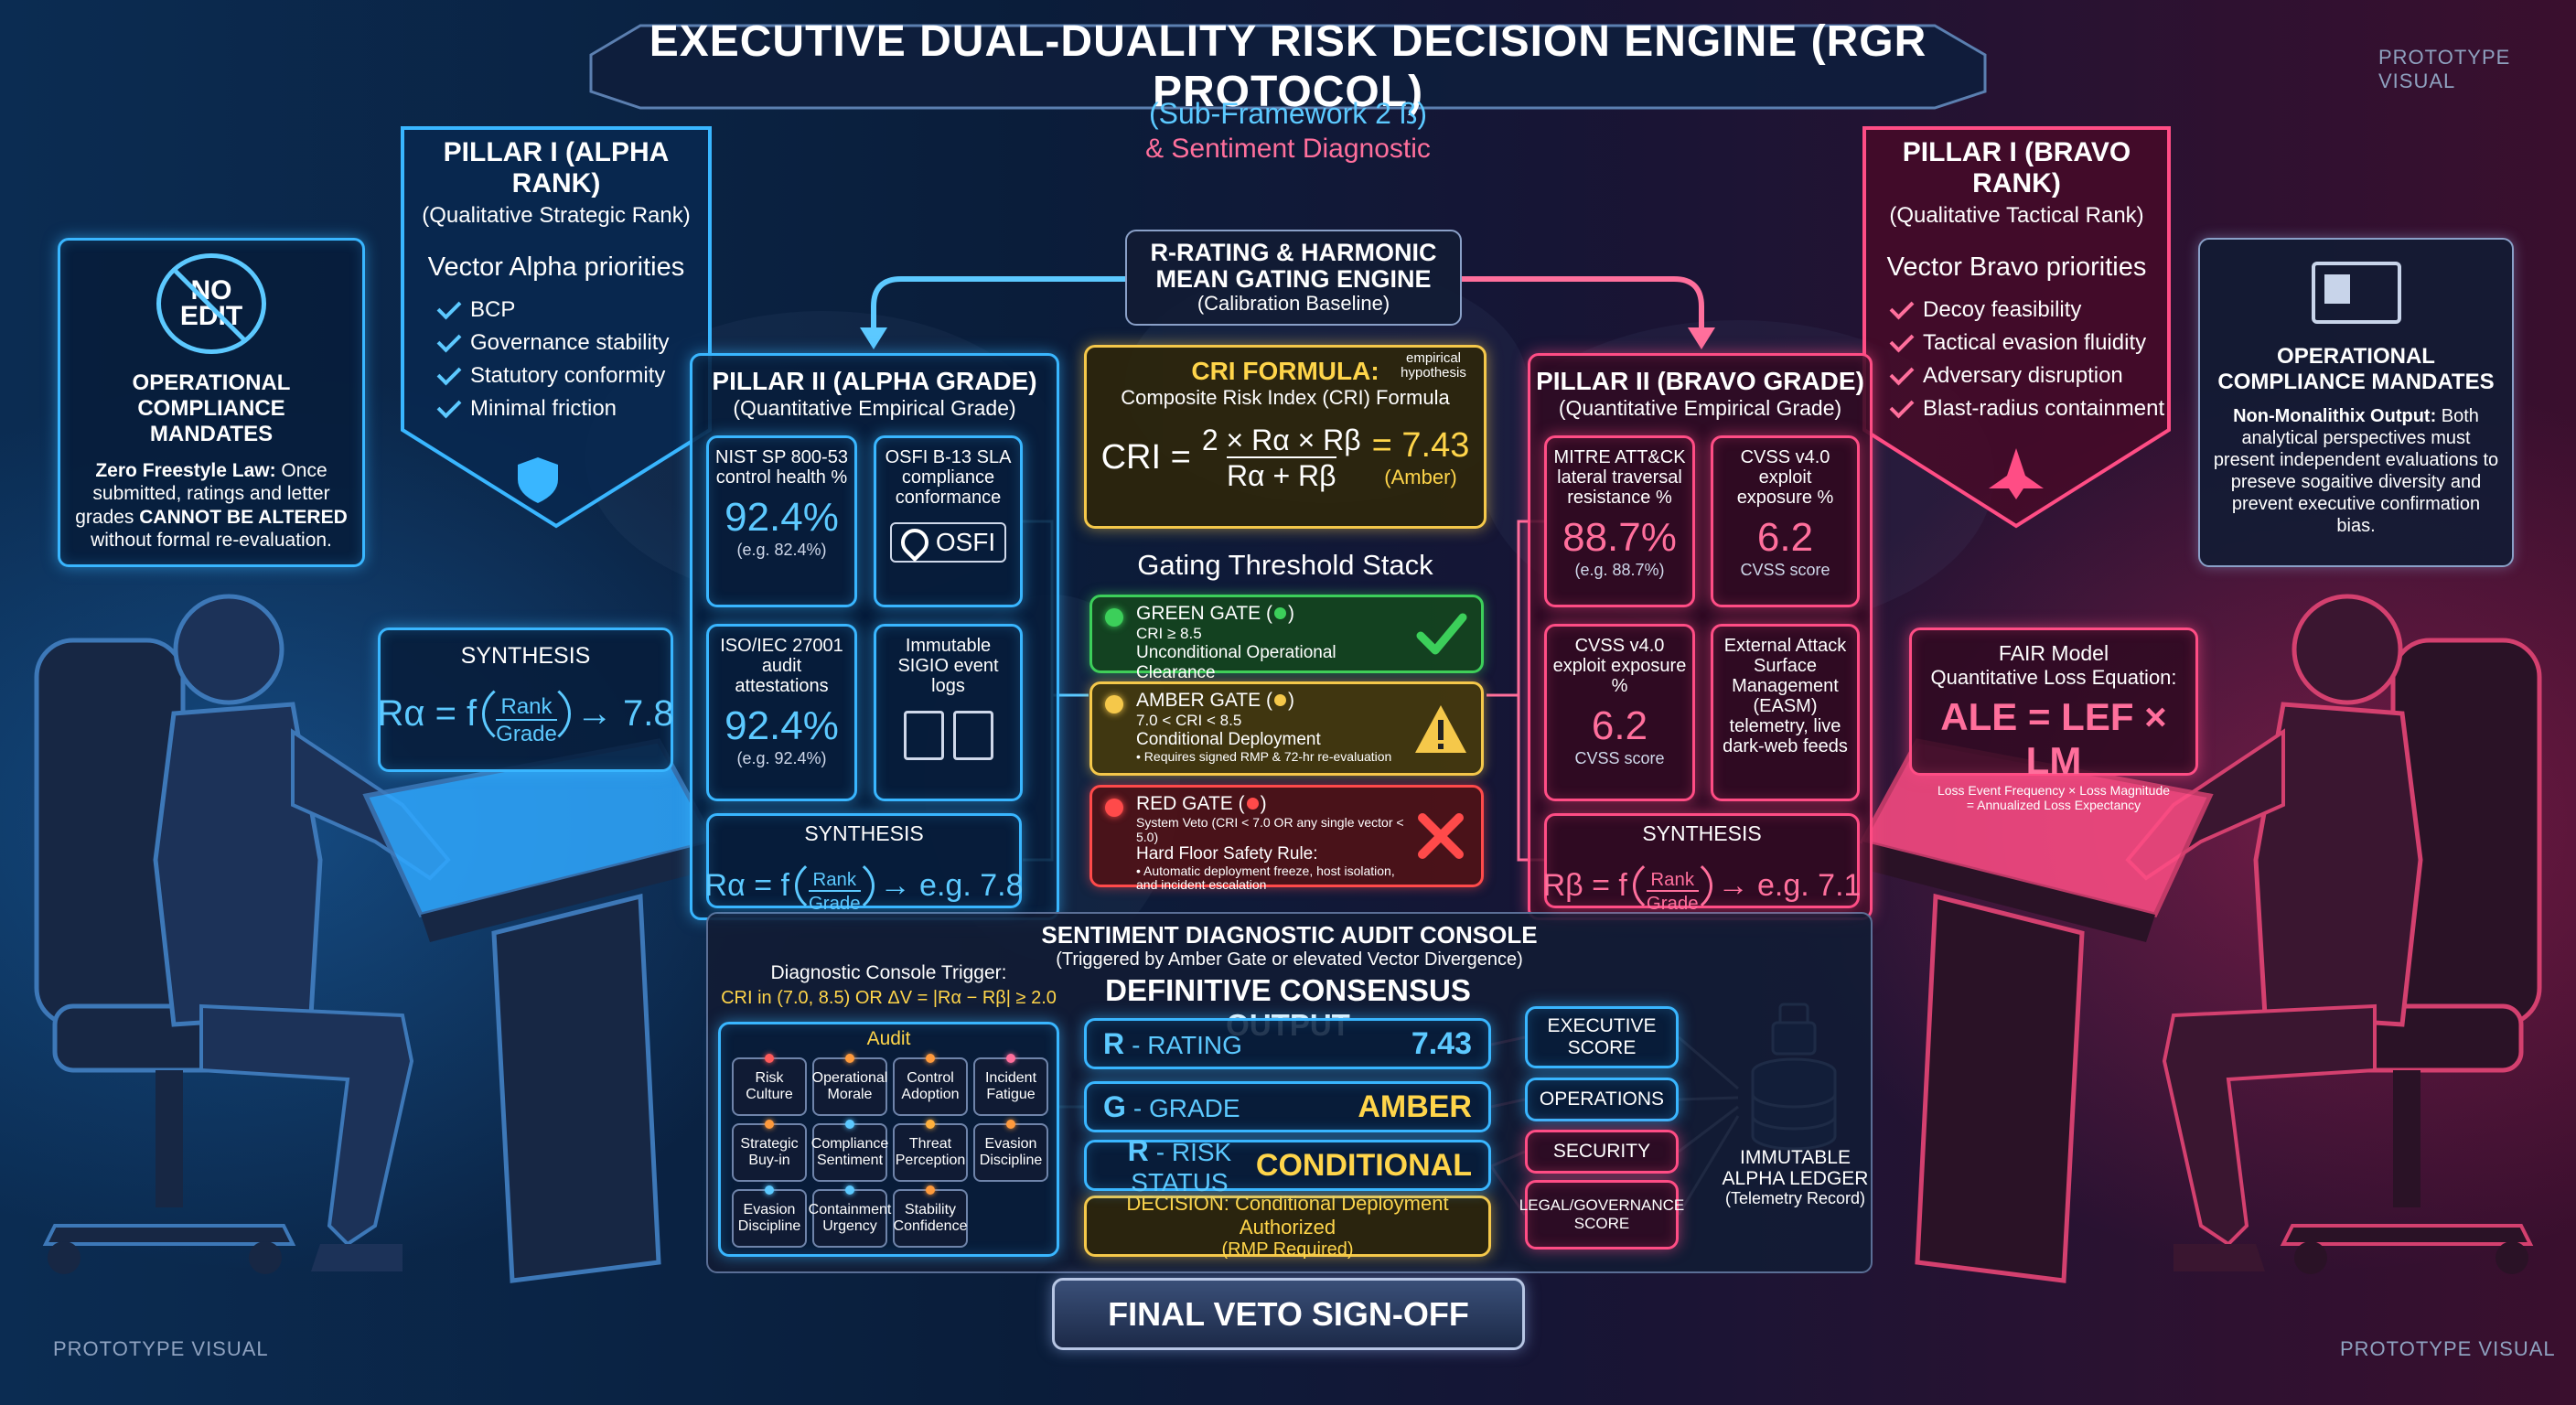 This screenshot has height=1405, width=2576. I want to click on gate-dot, so click(1280, 700).